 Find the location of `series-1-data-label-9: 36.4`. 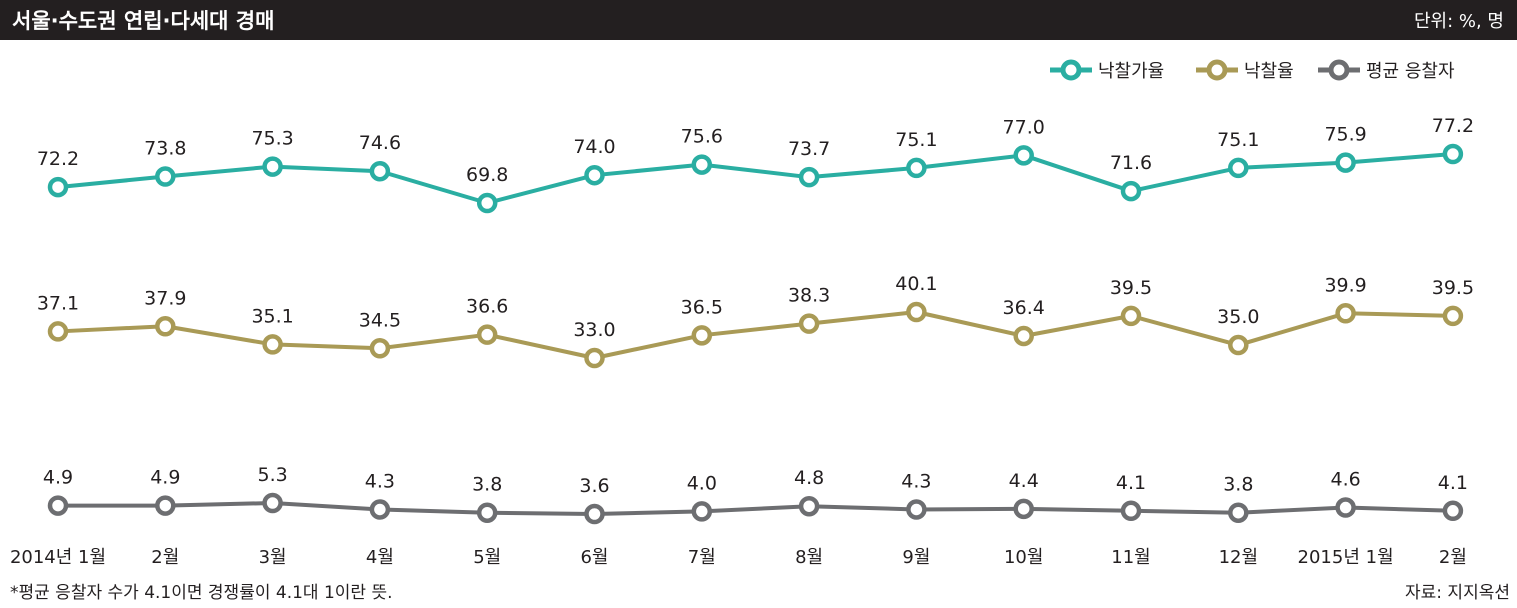

series-1-data-label-9: 36.4 is located at coordinates (1024, 308).